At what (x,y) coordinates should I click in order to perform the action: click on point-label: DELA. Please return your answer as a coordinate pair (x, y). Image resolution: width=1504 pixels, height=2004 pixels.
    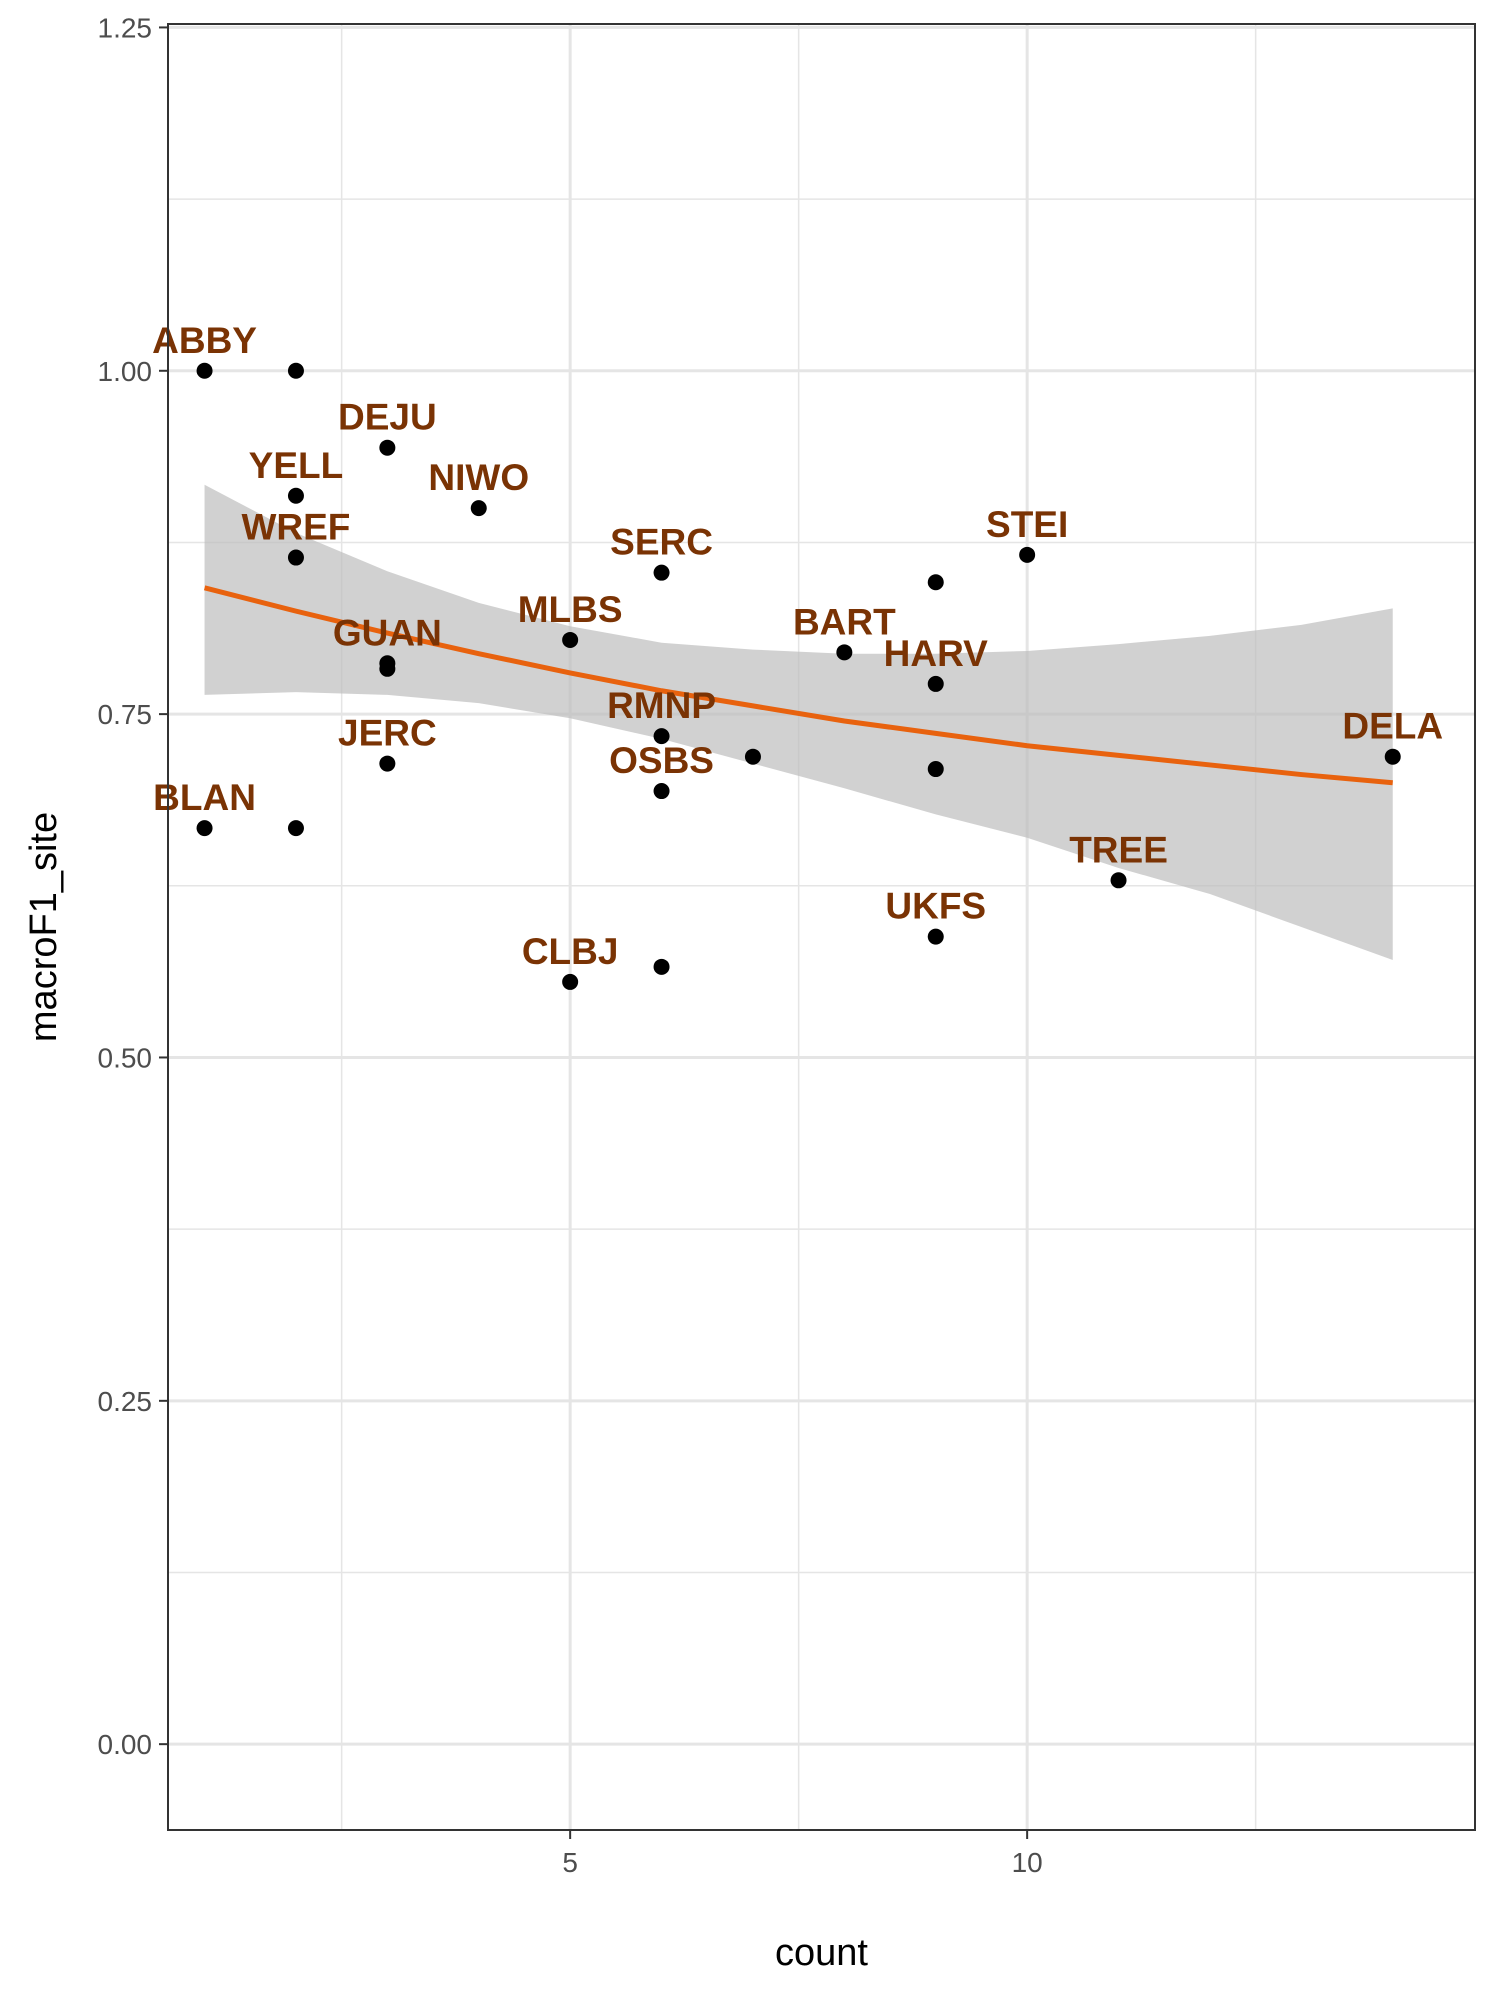
    Looking at the image, I should click on (1392, 726).